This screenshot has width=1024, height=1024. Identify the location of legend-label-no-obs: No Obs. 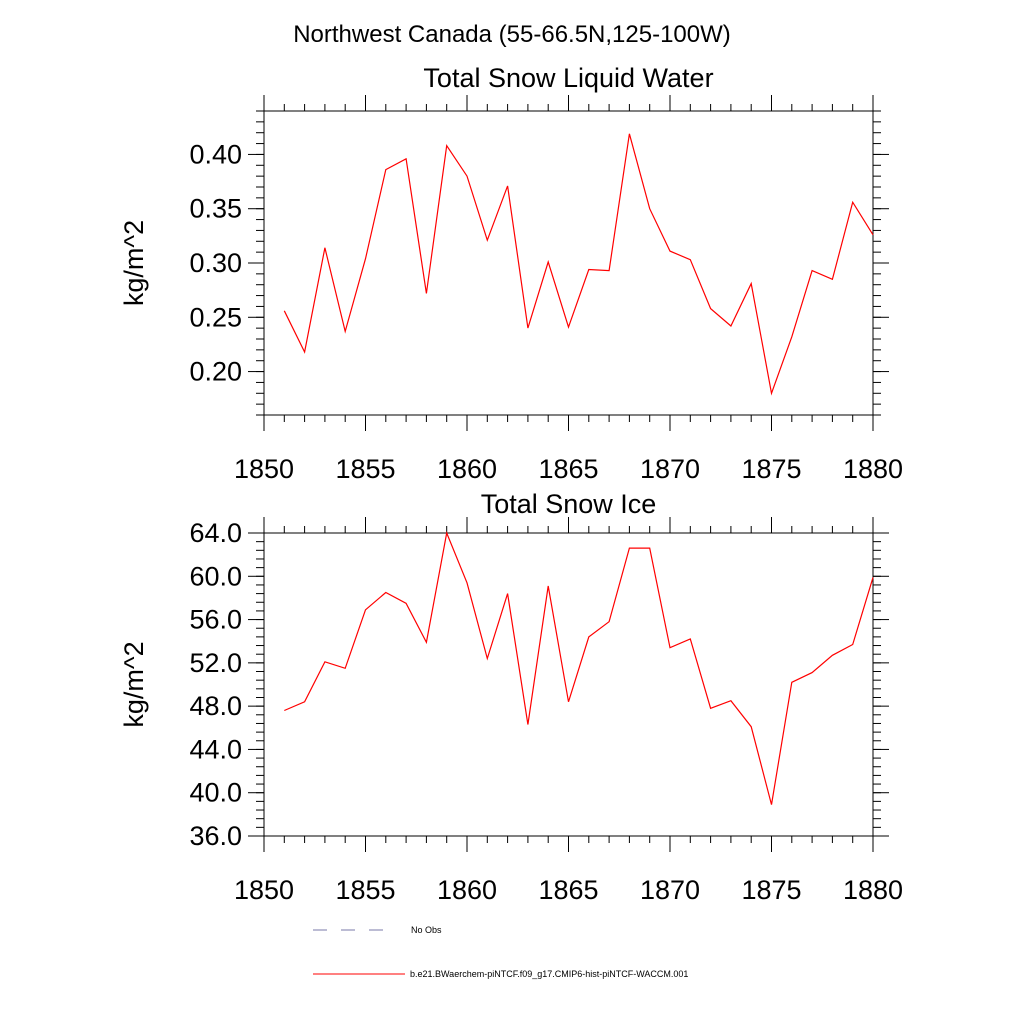
(426, 930).